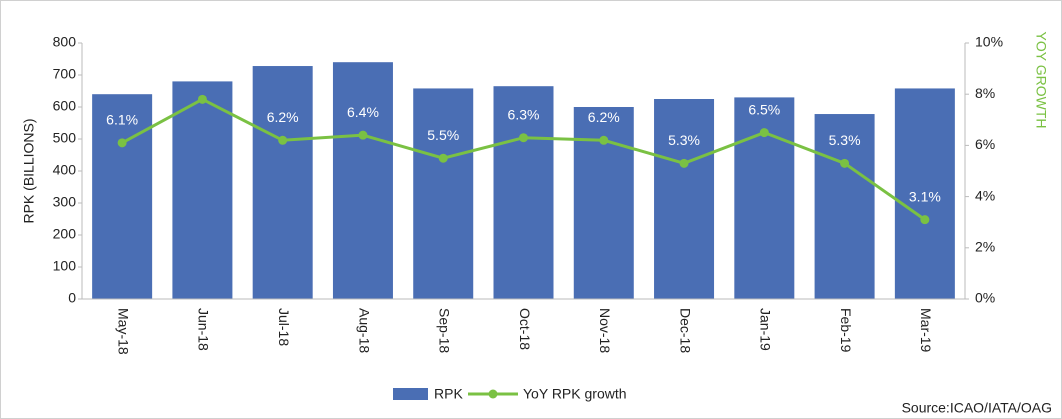 The image size is (1062, 419). I want to click on x-tick-label: Oct-18, so click(525, 329).